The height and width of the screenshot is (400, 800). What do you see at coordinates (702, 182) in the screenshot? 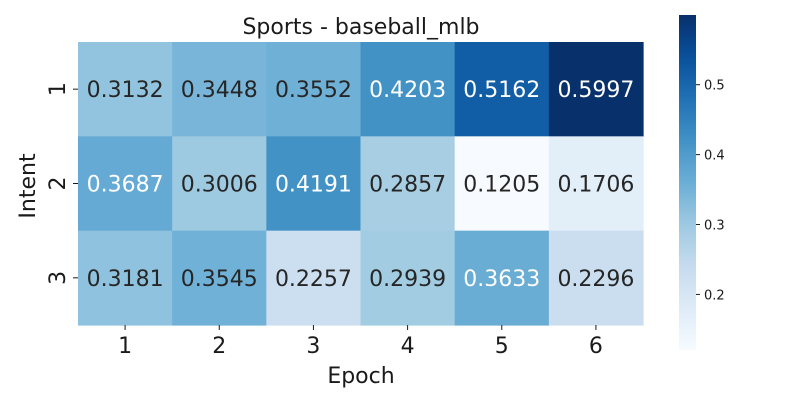
I see `colorbar: 0.2 0.3 0.4 0.5` at bounding box center [702, 182].